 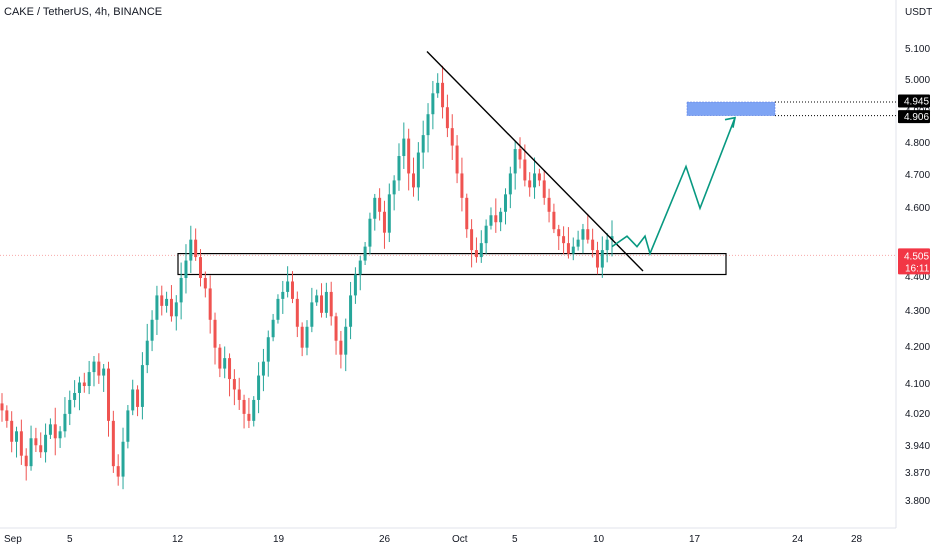 What do you see at coordinates (279, 539) in the screenshot?
I see `x-tick-label: 19` at bounding box center [279, 539].